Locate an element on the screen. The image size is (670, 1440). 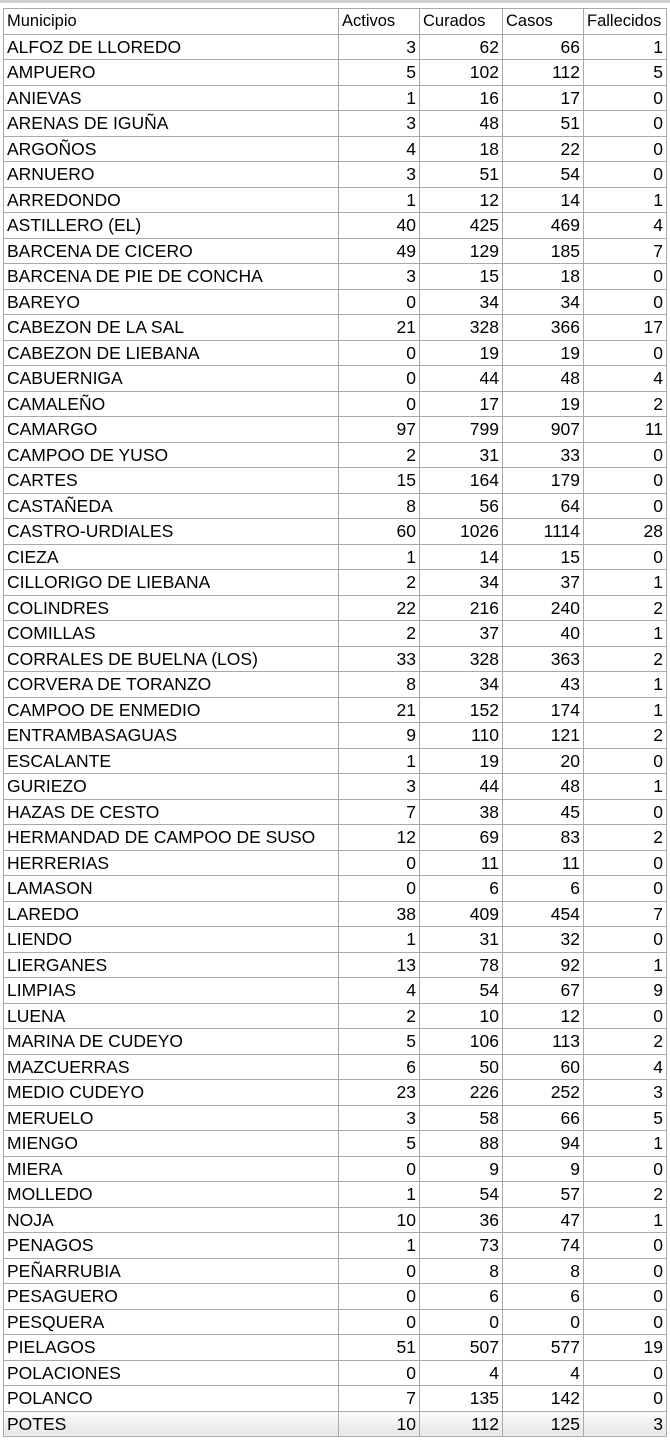
cell-municipio: POTES is located at coordinates (171, 1423).